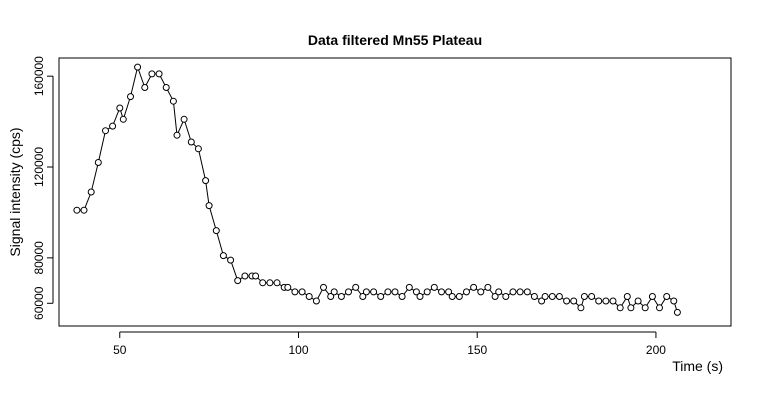 This screenshot has width=760, height=400. Describe the element at coordinates (697, 366) in the screenshot. I see `x-axis-label: Time (s)` at that location.